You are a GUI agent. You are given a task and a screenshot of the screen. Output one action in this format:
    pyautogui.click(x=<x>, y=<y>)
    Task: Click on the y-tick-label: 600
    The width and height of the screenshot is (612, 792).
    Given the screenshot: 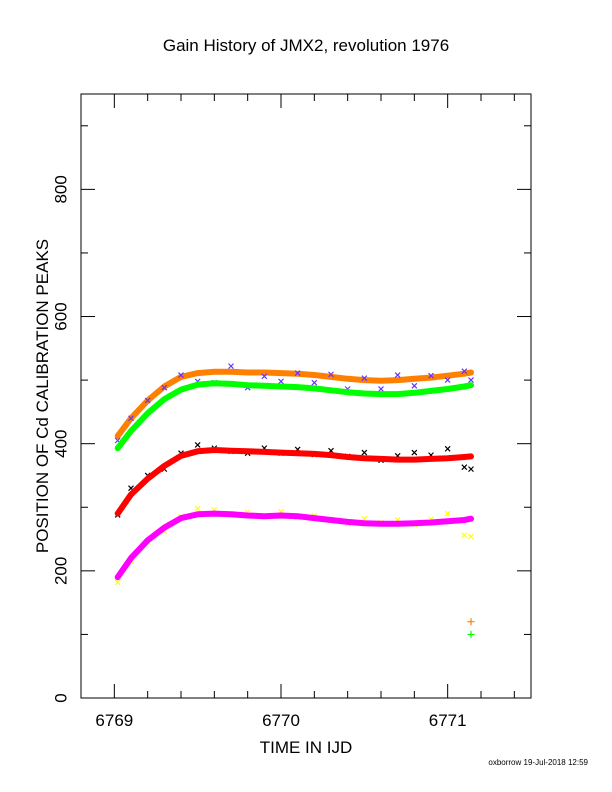 What is the action you would take?
    pyautogui.click(x=60, y=316)
    